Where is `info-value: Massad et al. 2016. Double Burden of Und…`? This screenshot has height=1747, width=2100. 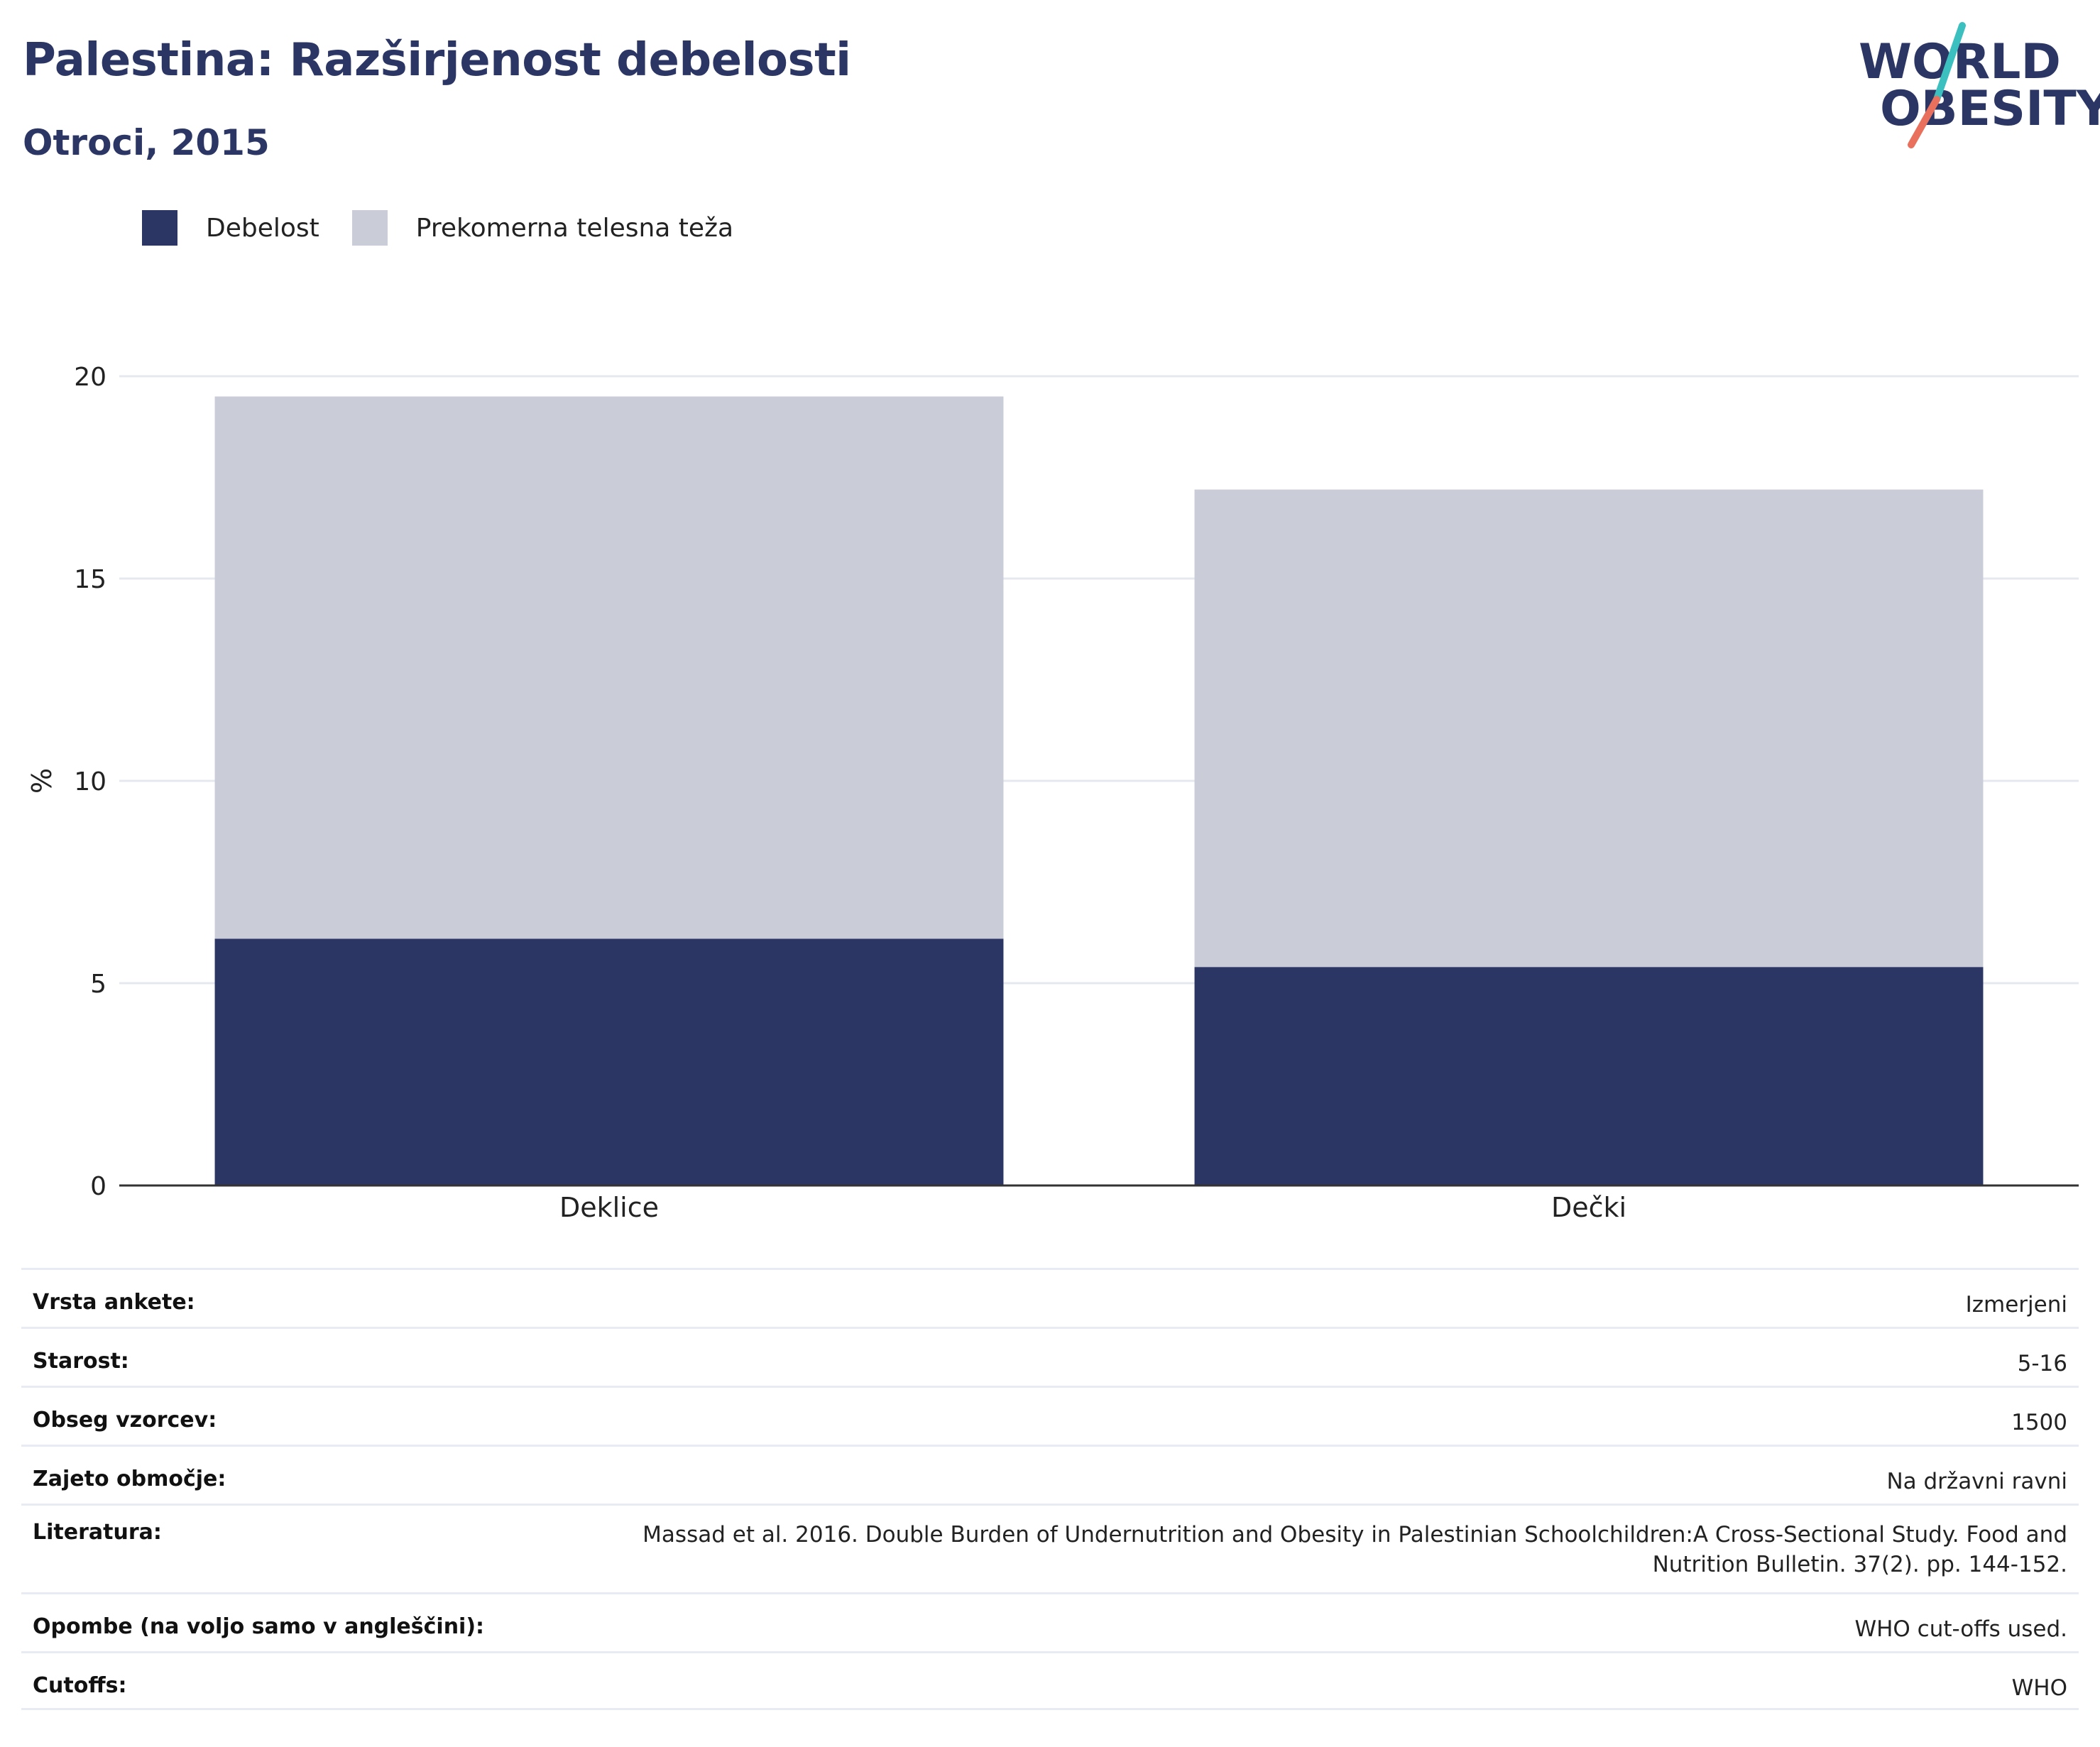 info-value: Massad et al. 2016. Double Burden of Und… is located at coordinates (1354, 1549).